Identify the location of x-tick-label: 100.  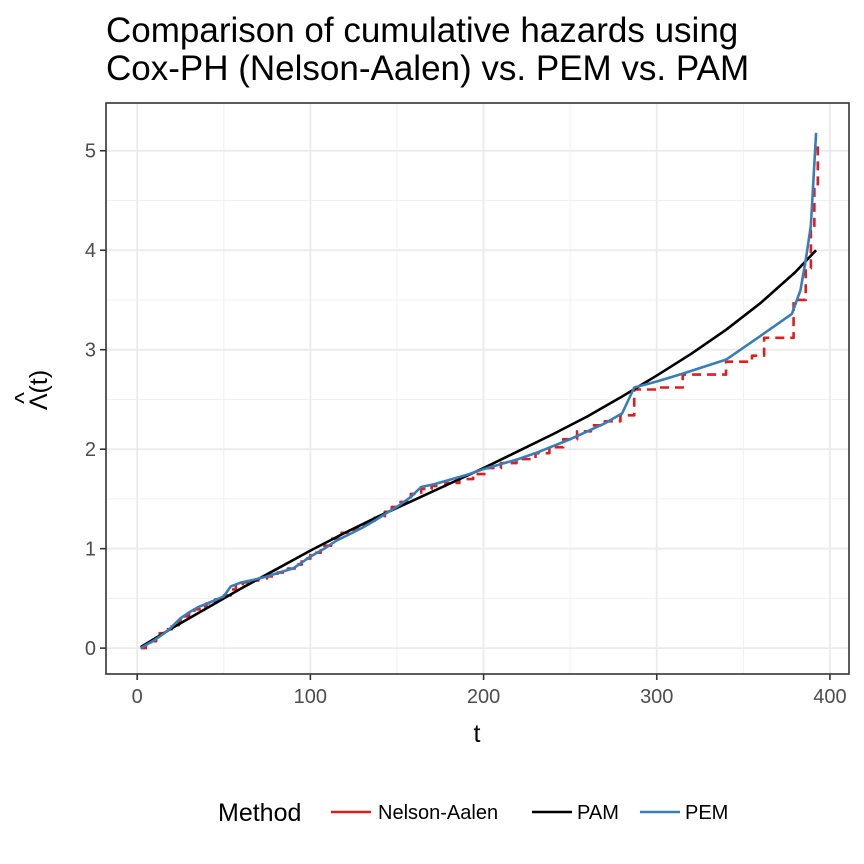
(310, 697).